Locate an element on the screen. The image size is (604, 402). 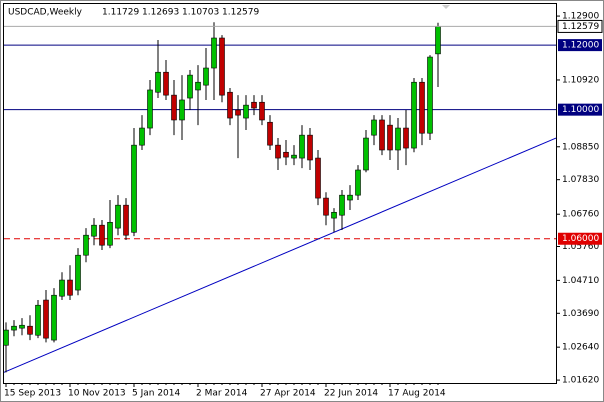
shift-marker is located at coordinates (446, 7).